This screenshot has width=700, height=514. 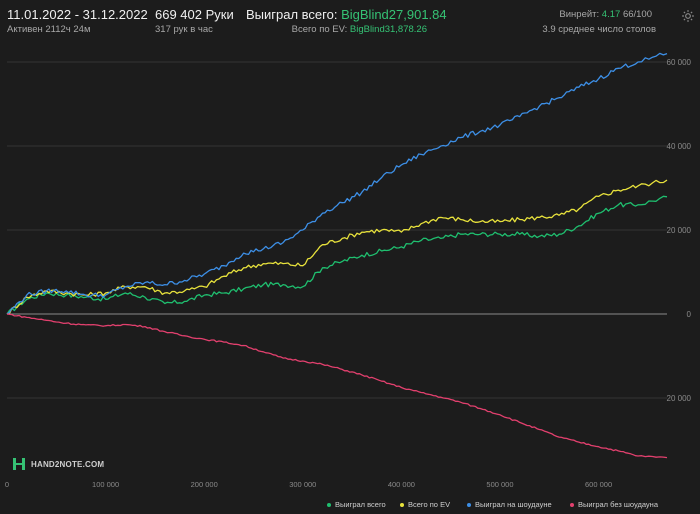 What do you see at coordinates (579, 14) in the screenshot?
I see `winrate-label: Винрейт:` at bounding box center [579, 14].